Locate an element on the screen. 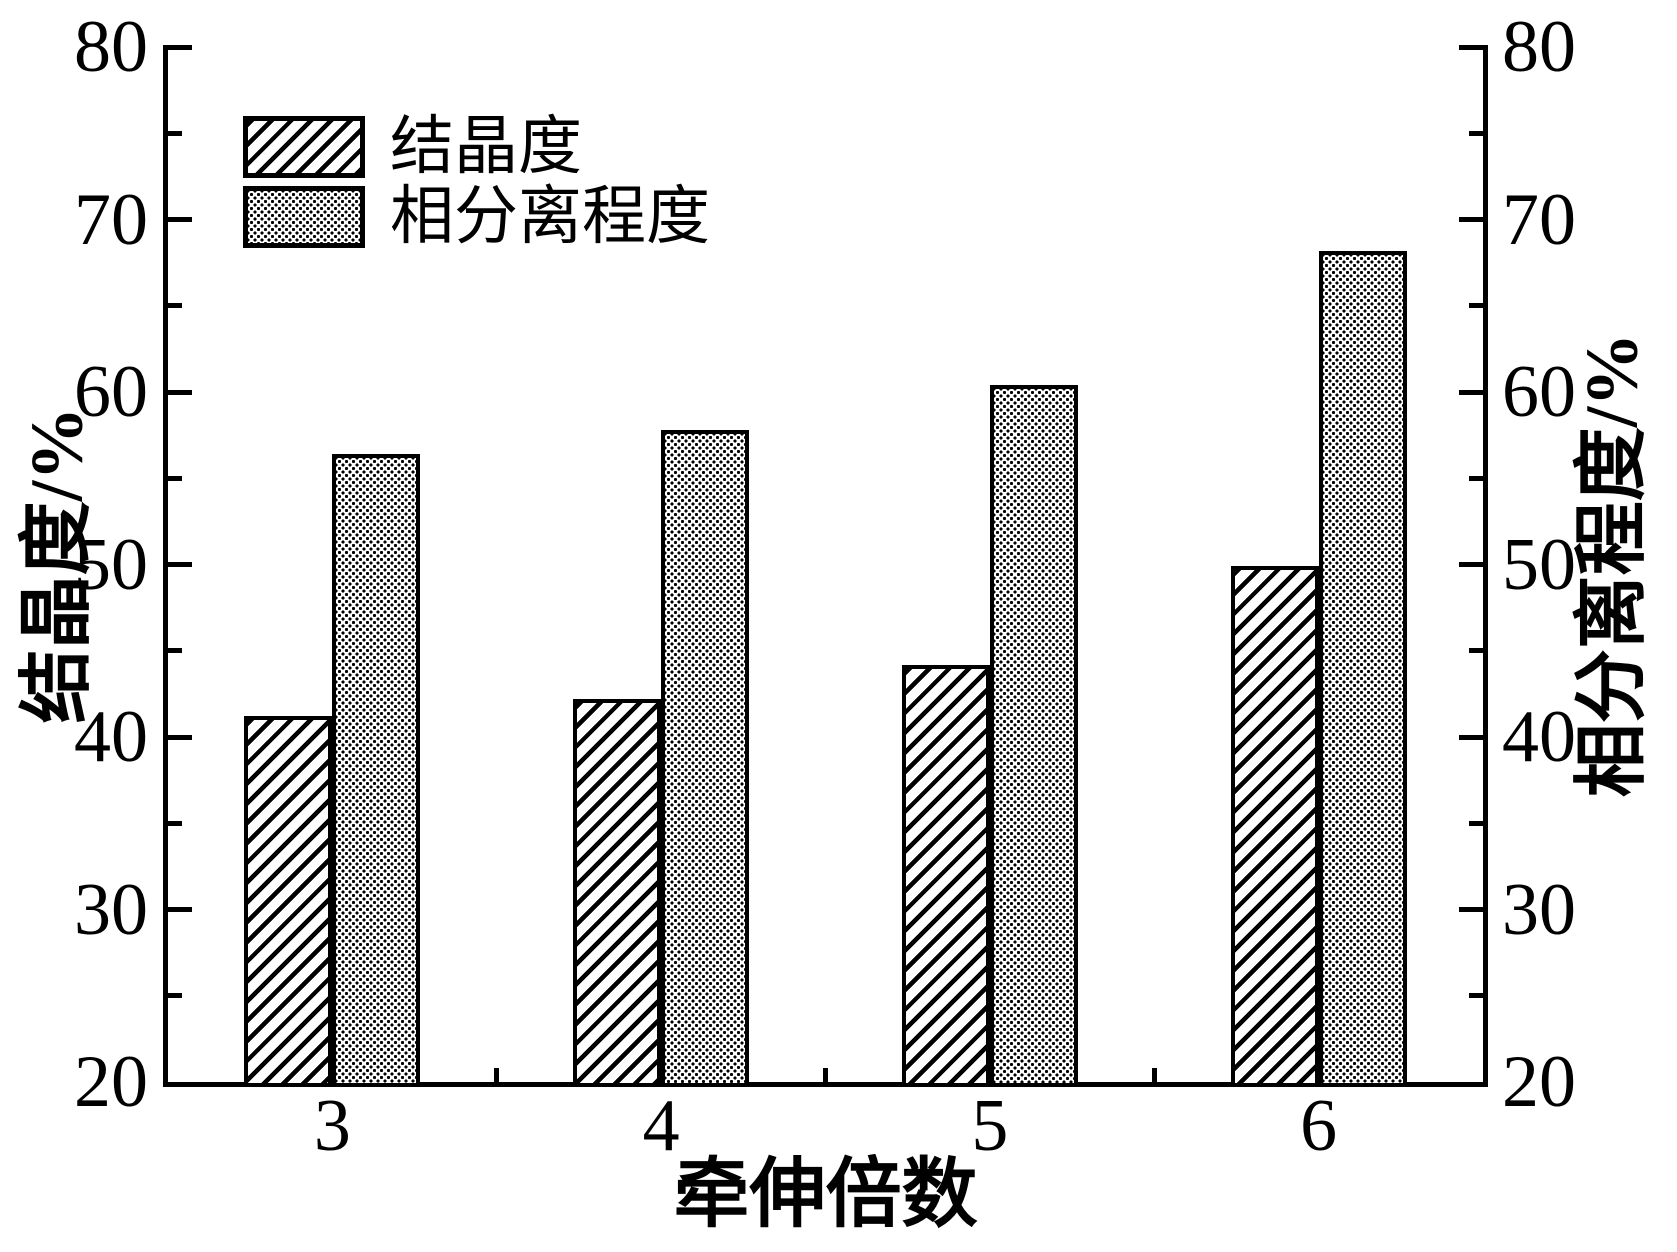 The image size is (1677, 1252). bottom-axis-line is located at coordinates (825, 1084).